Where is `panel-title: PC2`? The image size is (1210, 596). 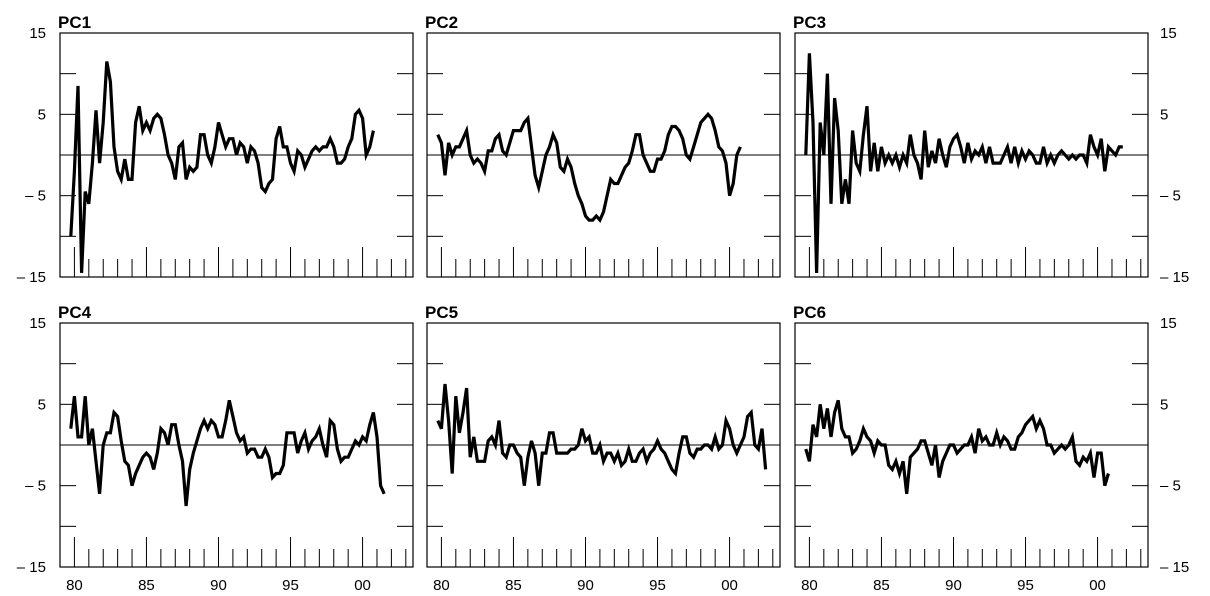
panel-title: PC2 is located at coordinates (441, 22).